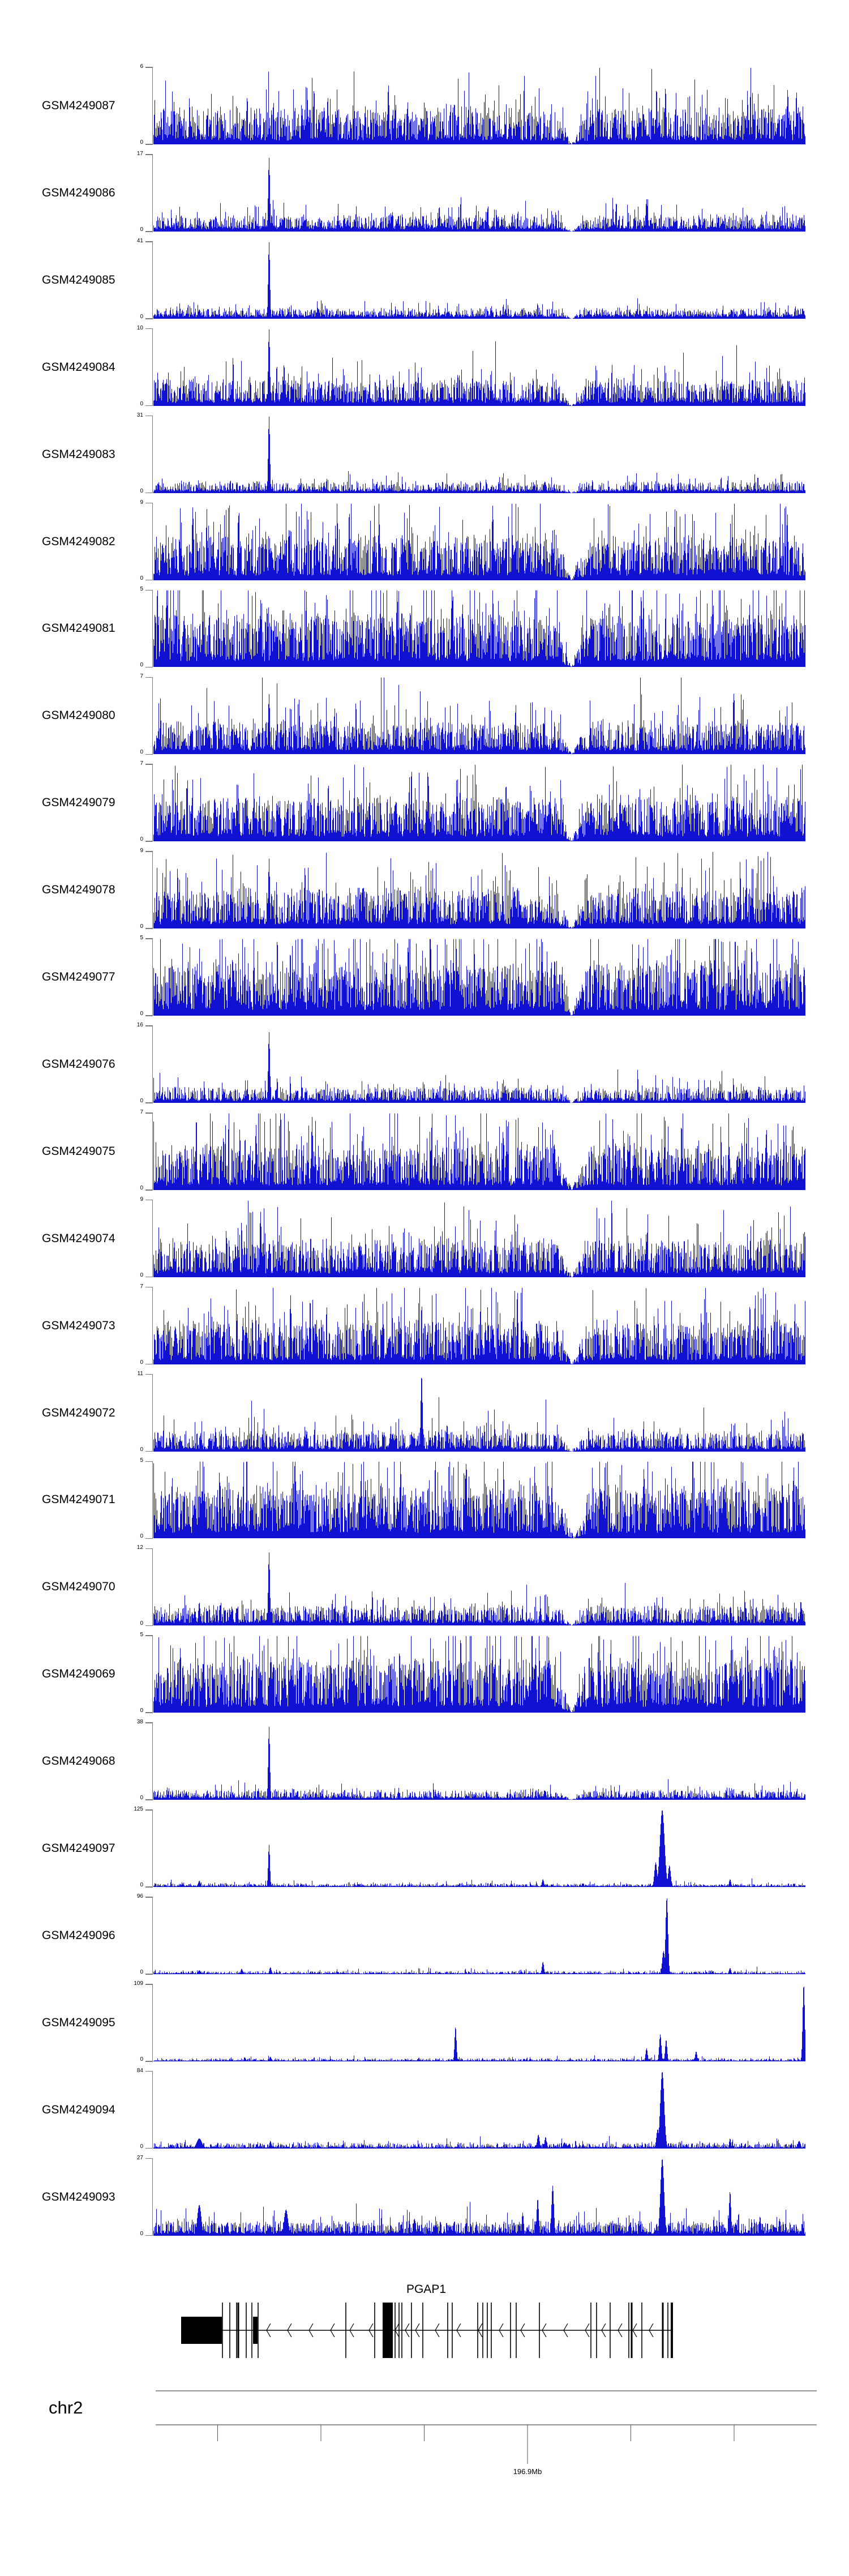  I want to click on gene-title: PGAP1, so click(426, 2289).